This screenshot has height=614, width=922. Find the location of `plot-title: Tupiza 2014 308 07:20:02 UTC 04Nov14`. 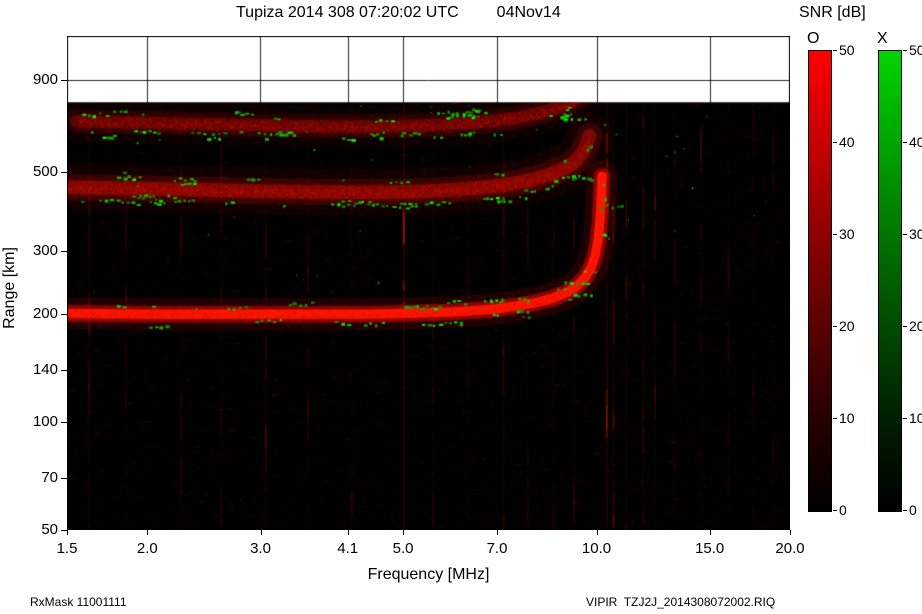

plot-title: Tupiza 2014 308 07:20:02 UTC 04Nov14 is located at coordinates (398, 13).